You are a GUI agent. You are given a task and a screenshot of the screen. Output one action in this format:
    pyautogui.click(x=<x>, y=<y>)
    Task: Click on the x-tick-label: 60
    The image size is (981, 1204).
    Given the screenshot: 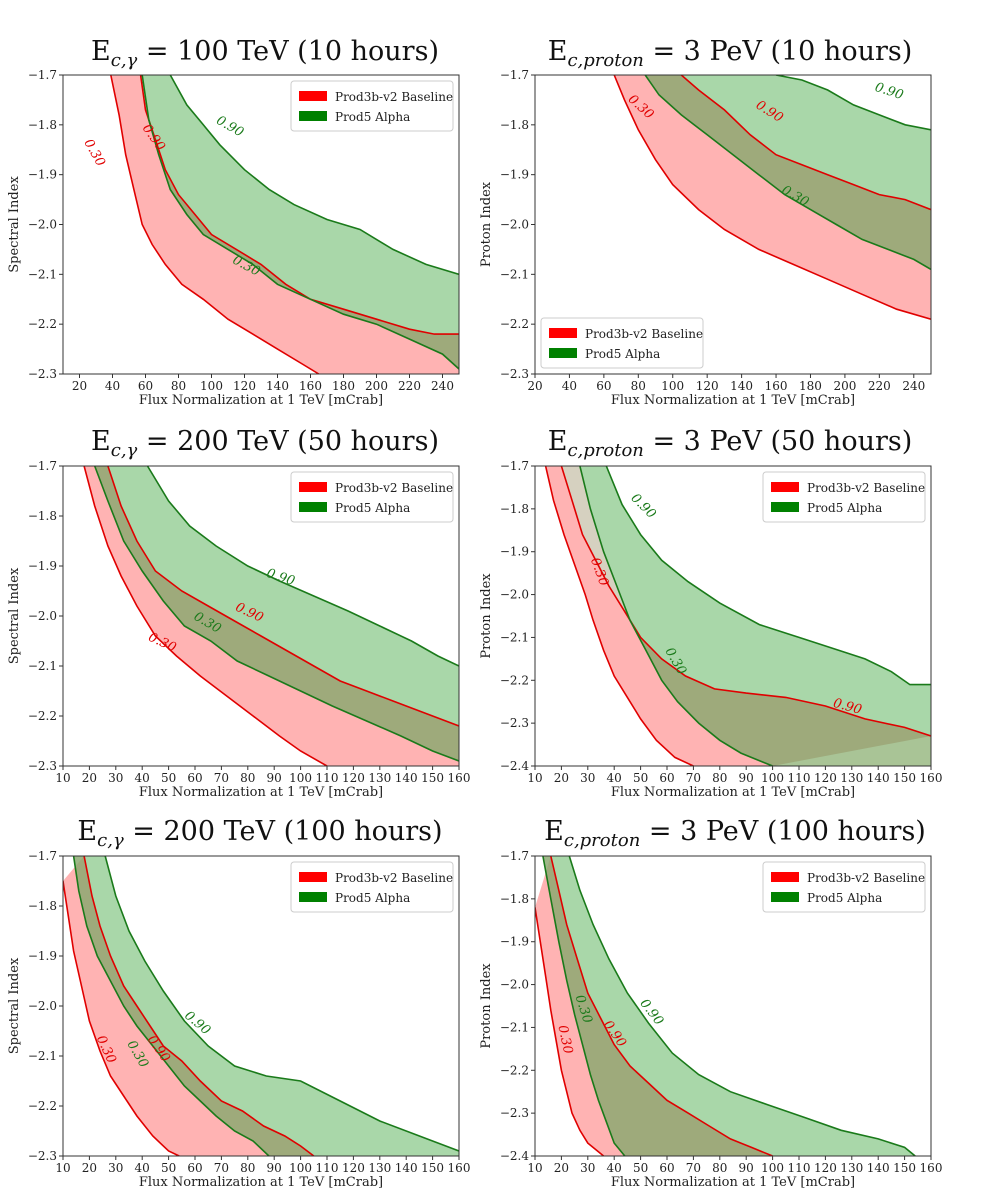 What is the action you would take?
    pyautogui.click(x=603, y=386)
    